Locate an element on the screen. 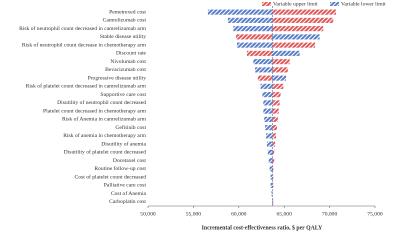 The image size is (400, 240). category-label: Docetaxel cost is located at coordinates (130, 161).